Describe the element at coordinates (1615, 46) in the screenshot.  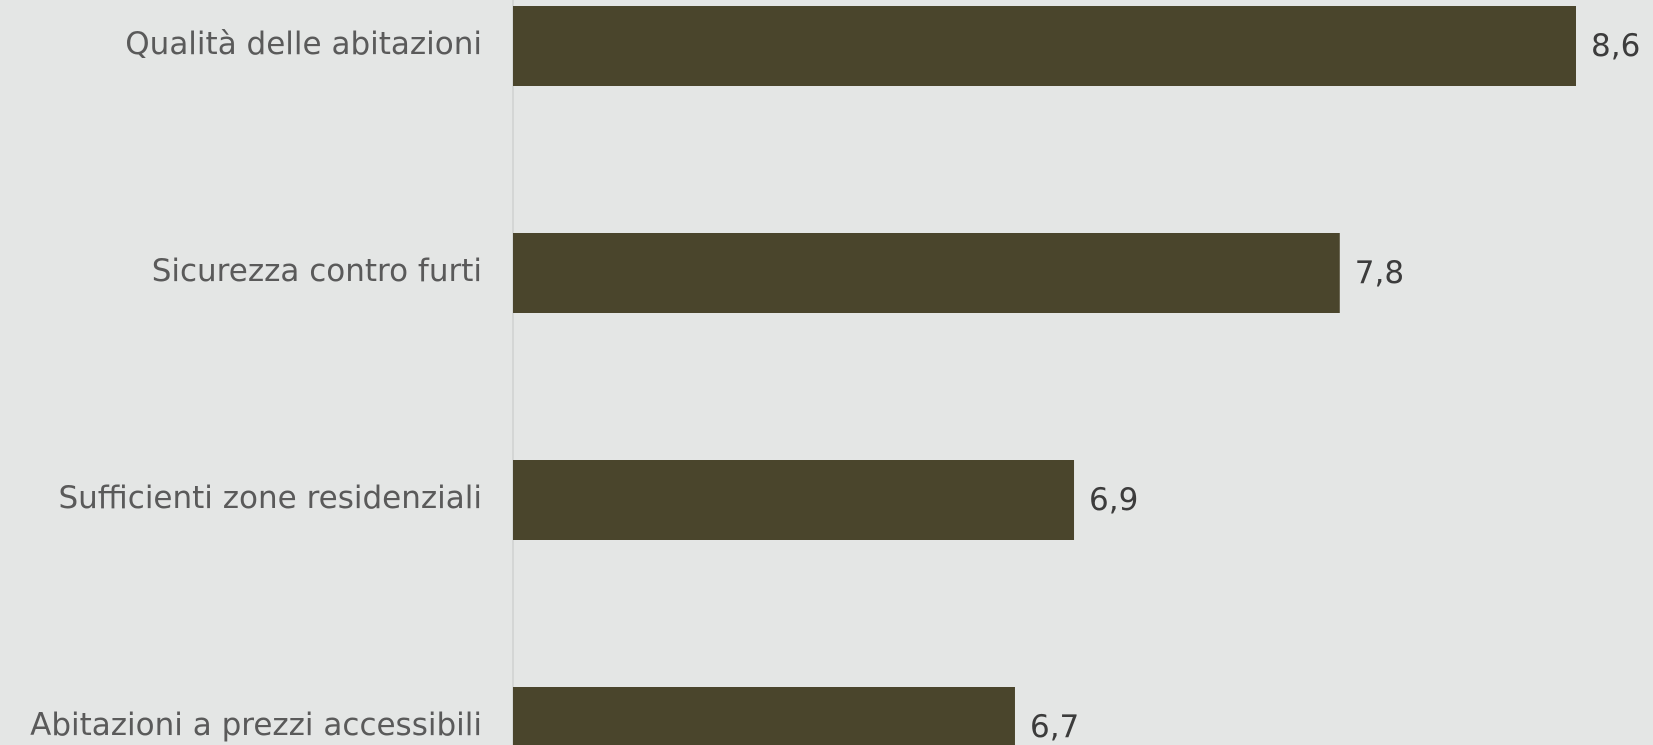
I see `bar-value-label: 8,6` at that location.